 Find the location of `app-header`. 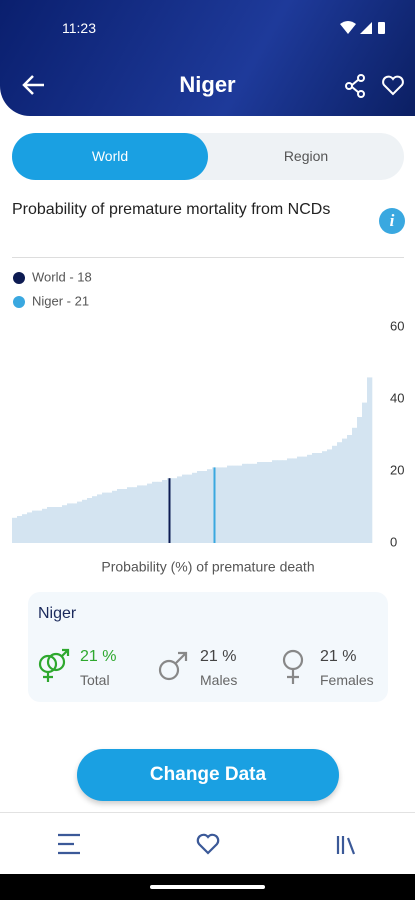

app-header is located at coordinates (207, 58).